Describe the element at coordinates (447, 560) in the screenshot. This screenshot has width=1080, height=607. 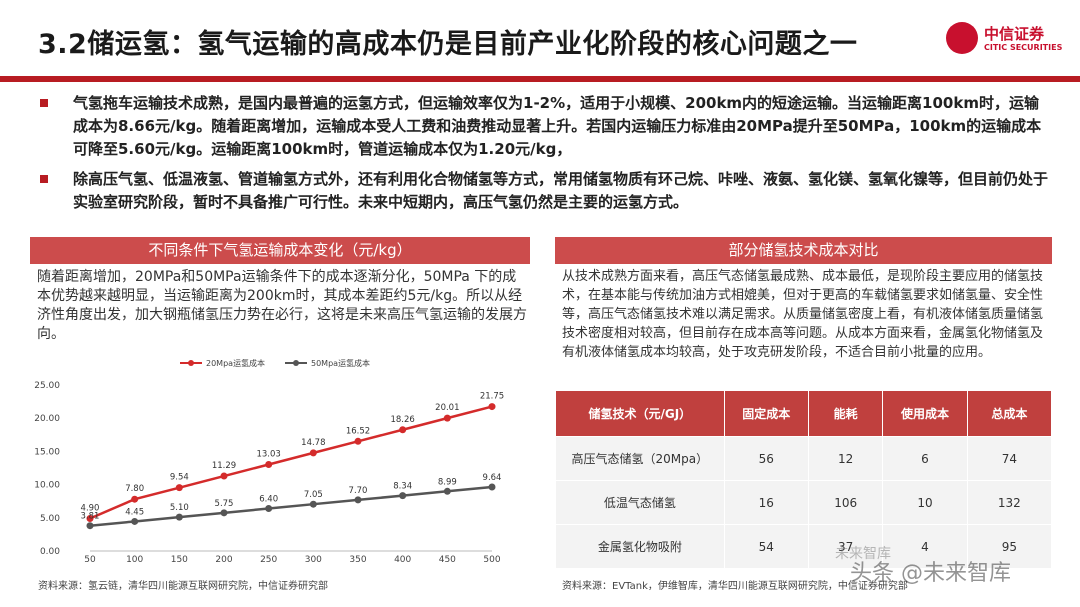
I see `x-tick-label: 450` at that location.